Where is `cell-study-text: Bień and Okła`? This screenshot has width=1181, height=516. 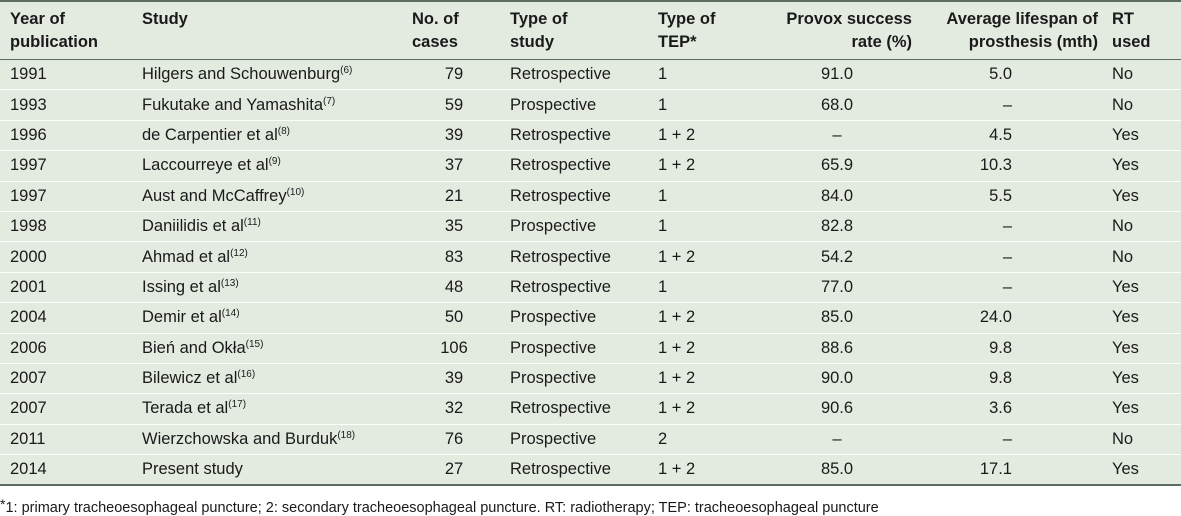 cell-study-text: Bień and Okła is located at coordinates (194, 347).